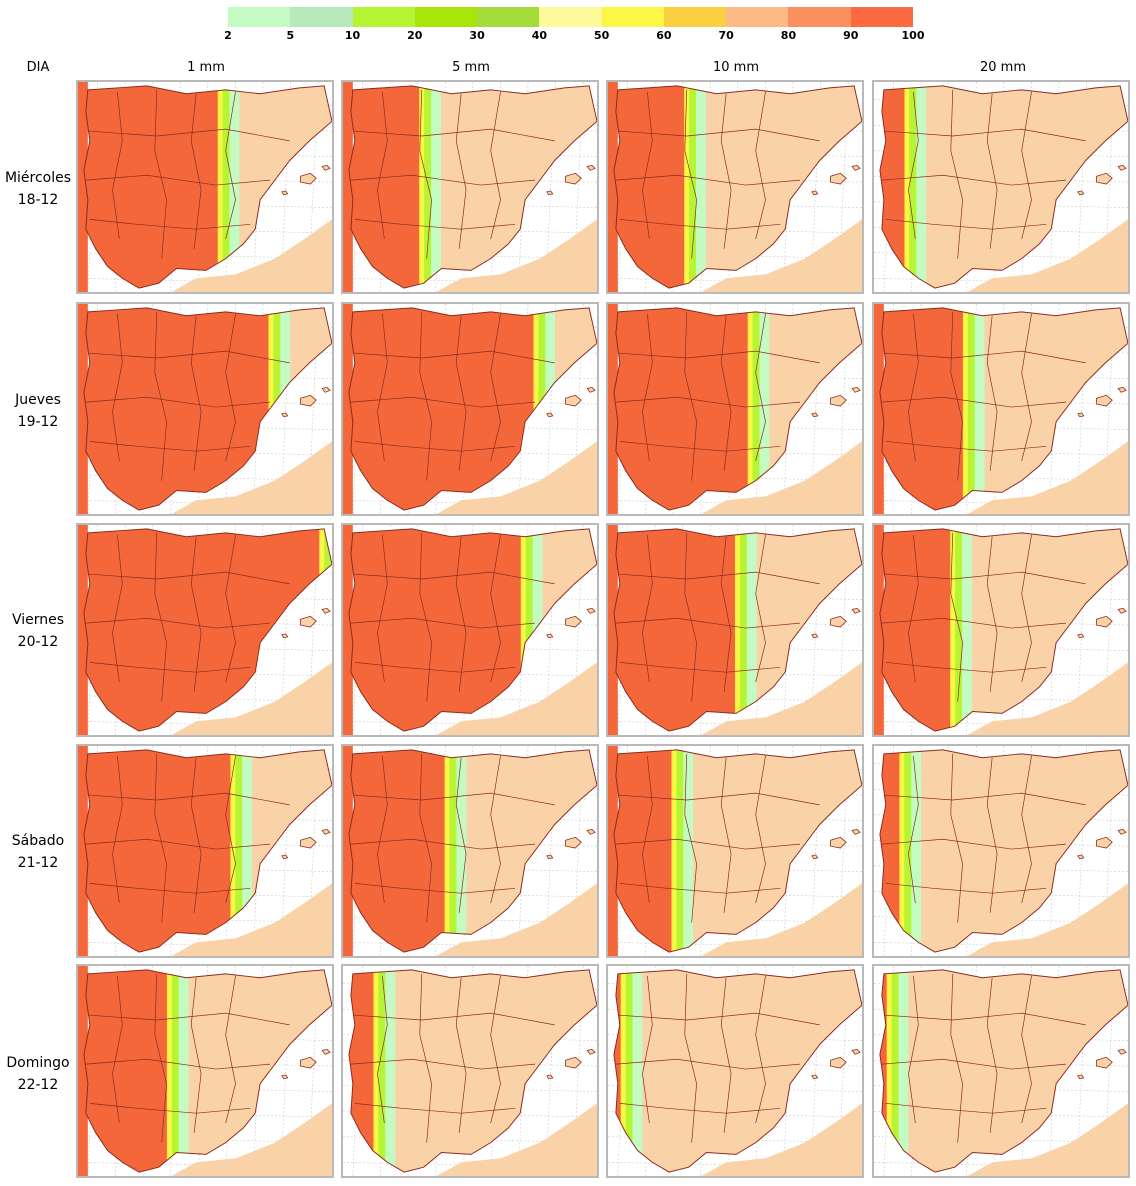  What do you see at coordinates (38, 200) in the screenshot?
I see `row-date: 18-12` at bounding box center [38, 200].